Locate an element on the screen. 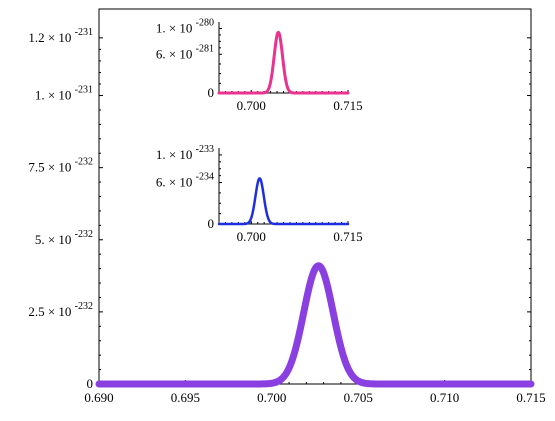 This screenshot has width=555, height=421. main-x-tick-label: 0.700 is located at coordinates (271, 397).